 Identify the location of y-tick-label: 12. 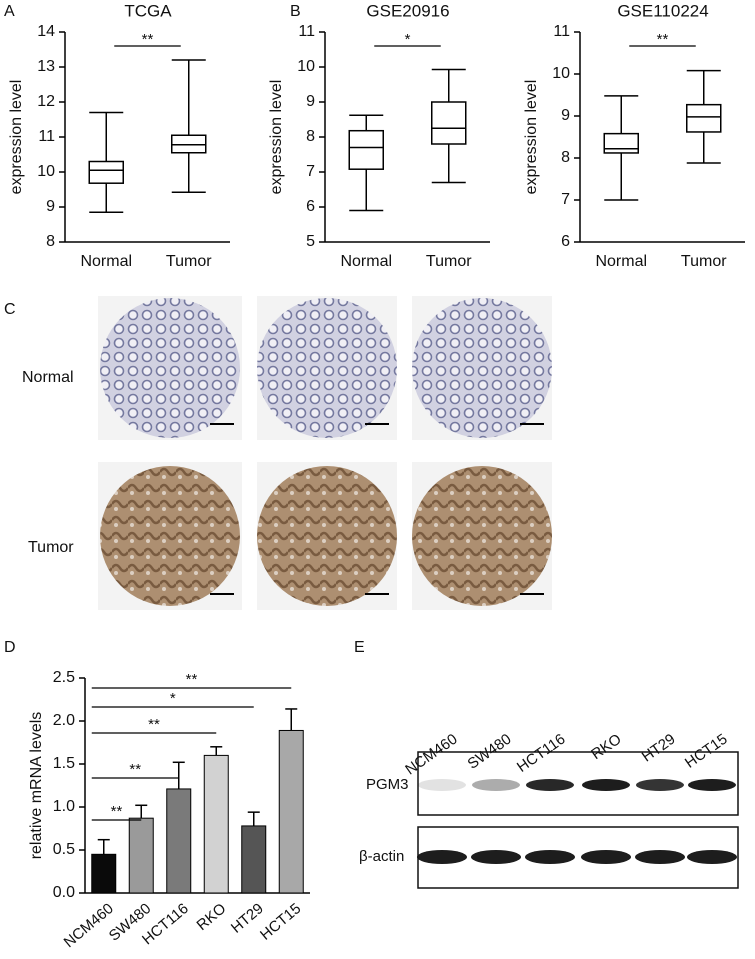
(46, 101).